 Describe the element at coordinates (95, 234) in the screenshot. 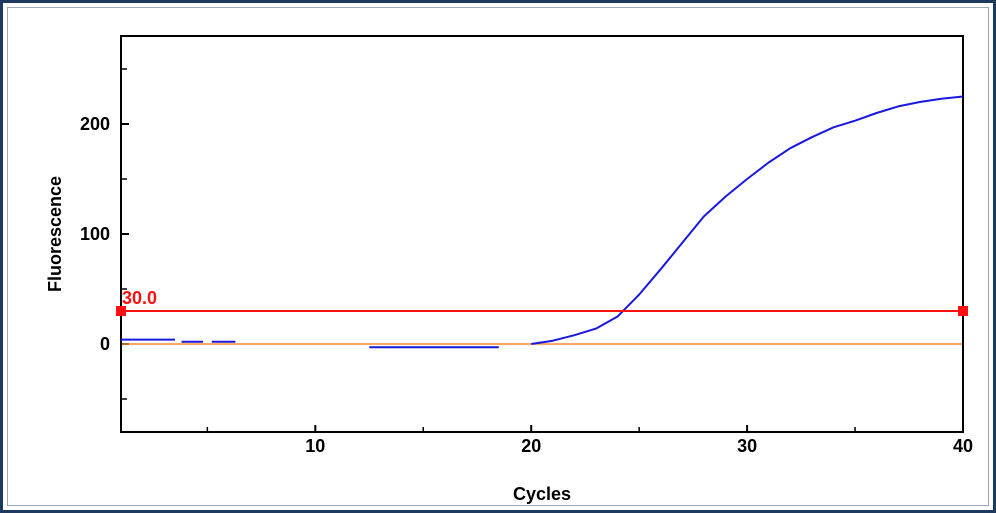

I see `y-tick-label-100: 100` at that location.